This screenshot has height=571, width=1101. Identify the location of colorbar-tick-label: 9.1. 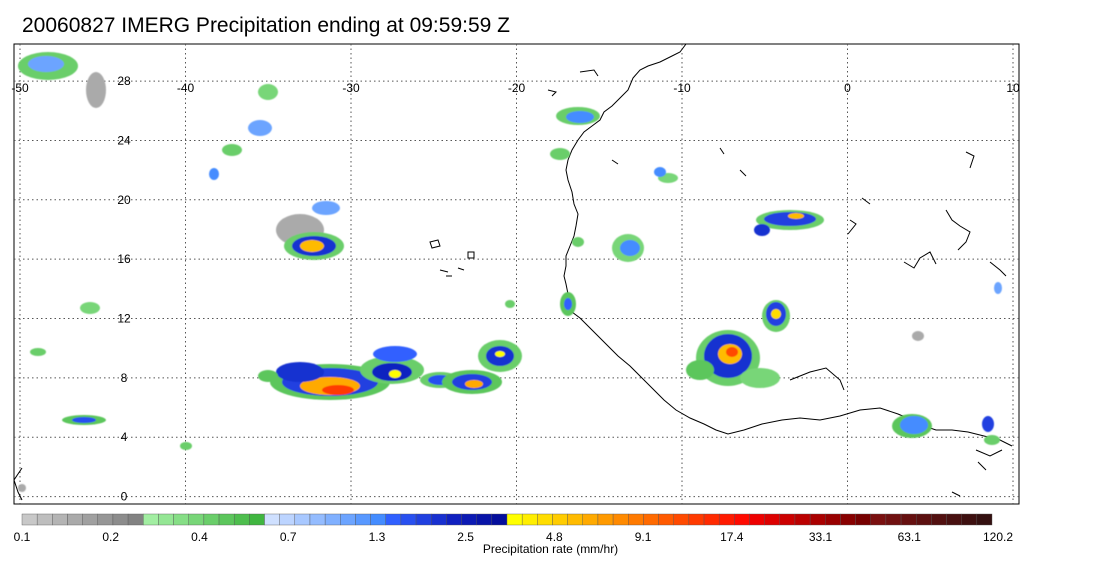
(643, 537).